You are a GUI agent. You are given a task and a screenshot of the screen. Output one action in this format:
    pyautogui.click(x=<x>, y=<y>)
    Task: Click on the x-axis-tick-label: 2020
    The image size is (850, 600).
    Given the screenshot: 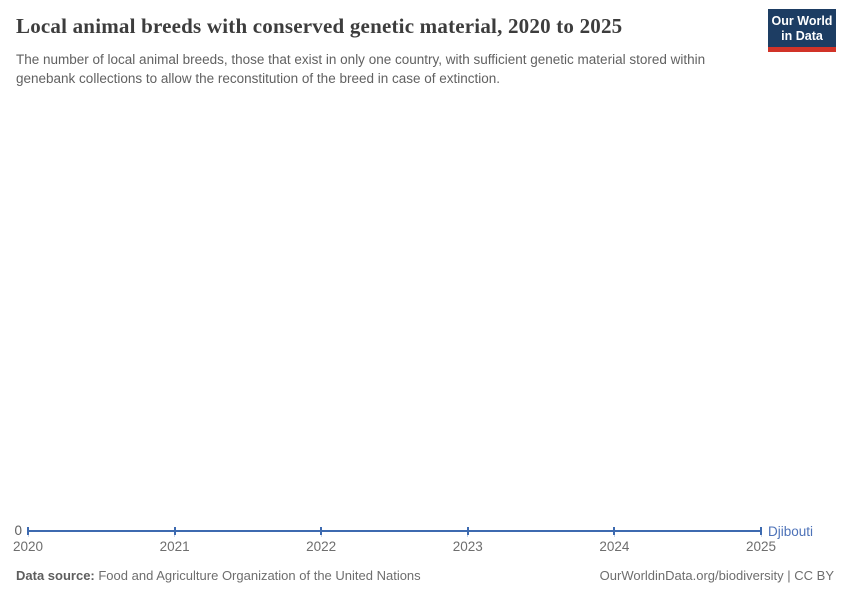 What is the action you would take?
    pyautogui.click(x=28, y=546)
    